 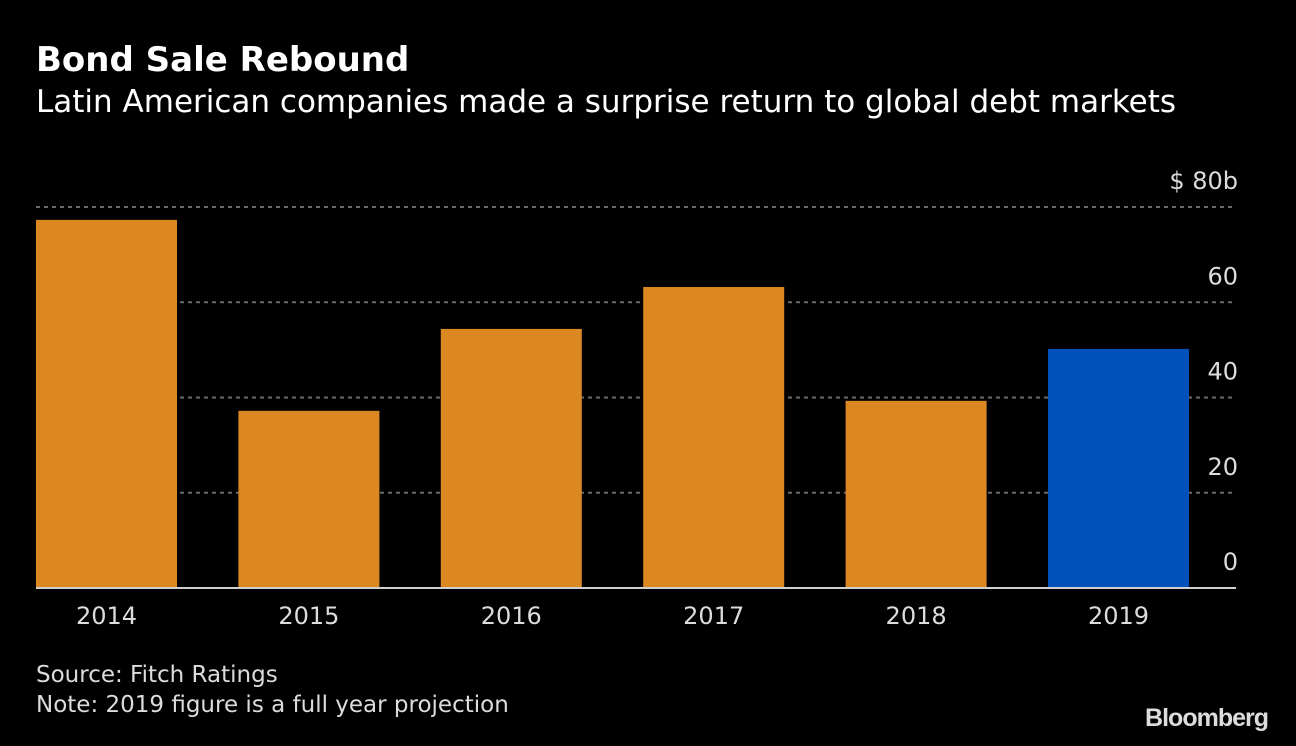 I want to click on x-tick-label: 2015, so click(x=308, y=616).